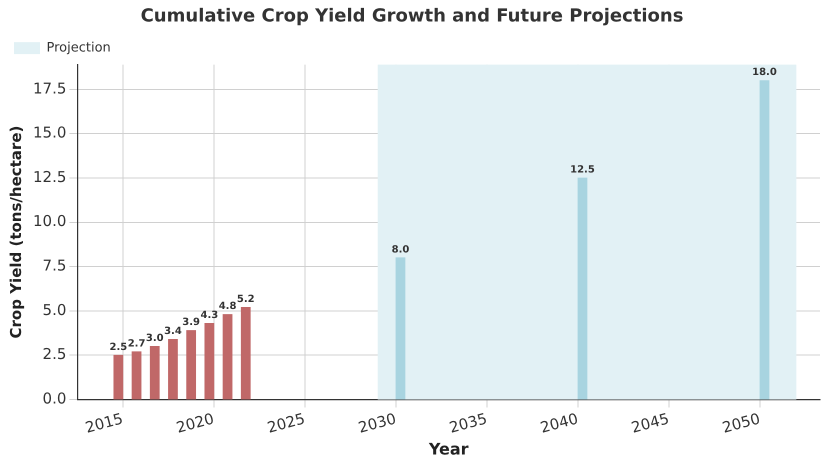 The height and width of the screenshot is (460, 824). Describe the element at coordinates (54, 398) in the screenshot. I see `y-tick-label: 0.0` at that location.